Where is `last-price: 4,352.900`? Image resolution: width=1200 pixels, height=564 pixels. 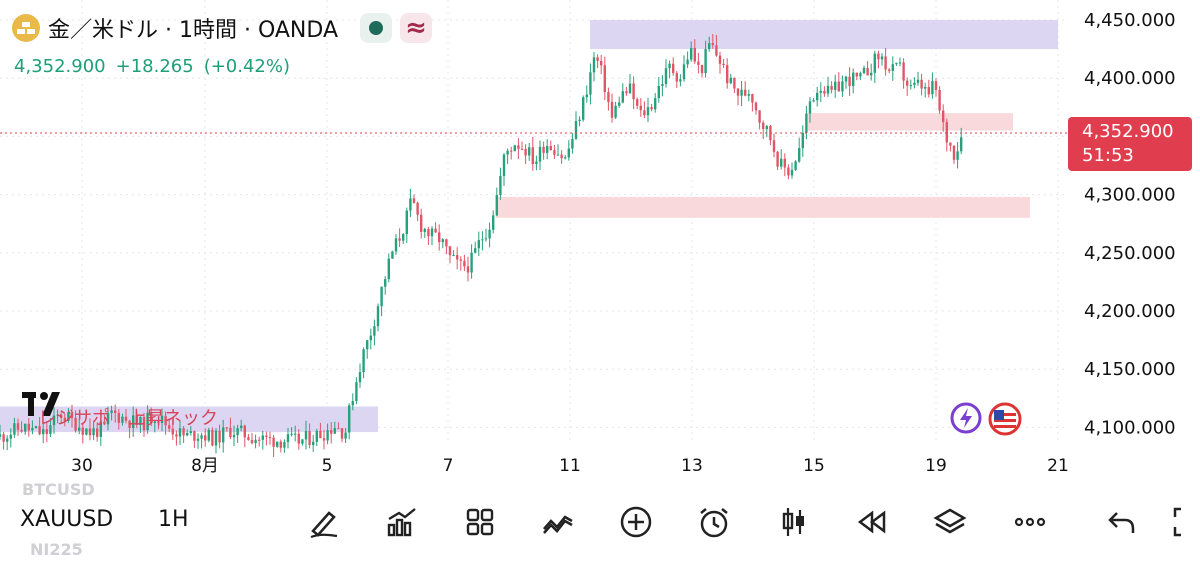
last-price: 4,352.900 is located at coordinates (60, 66).